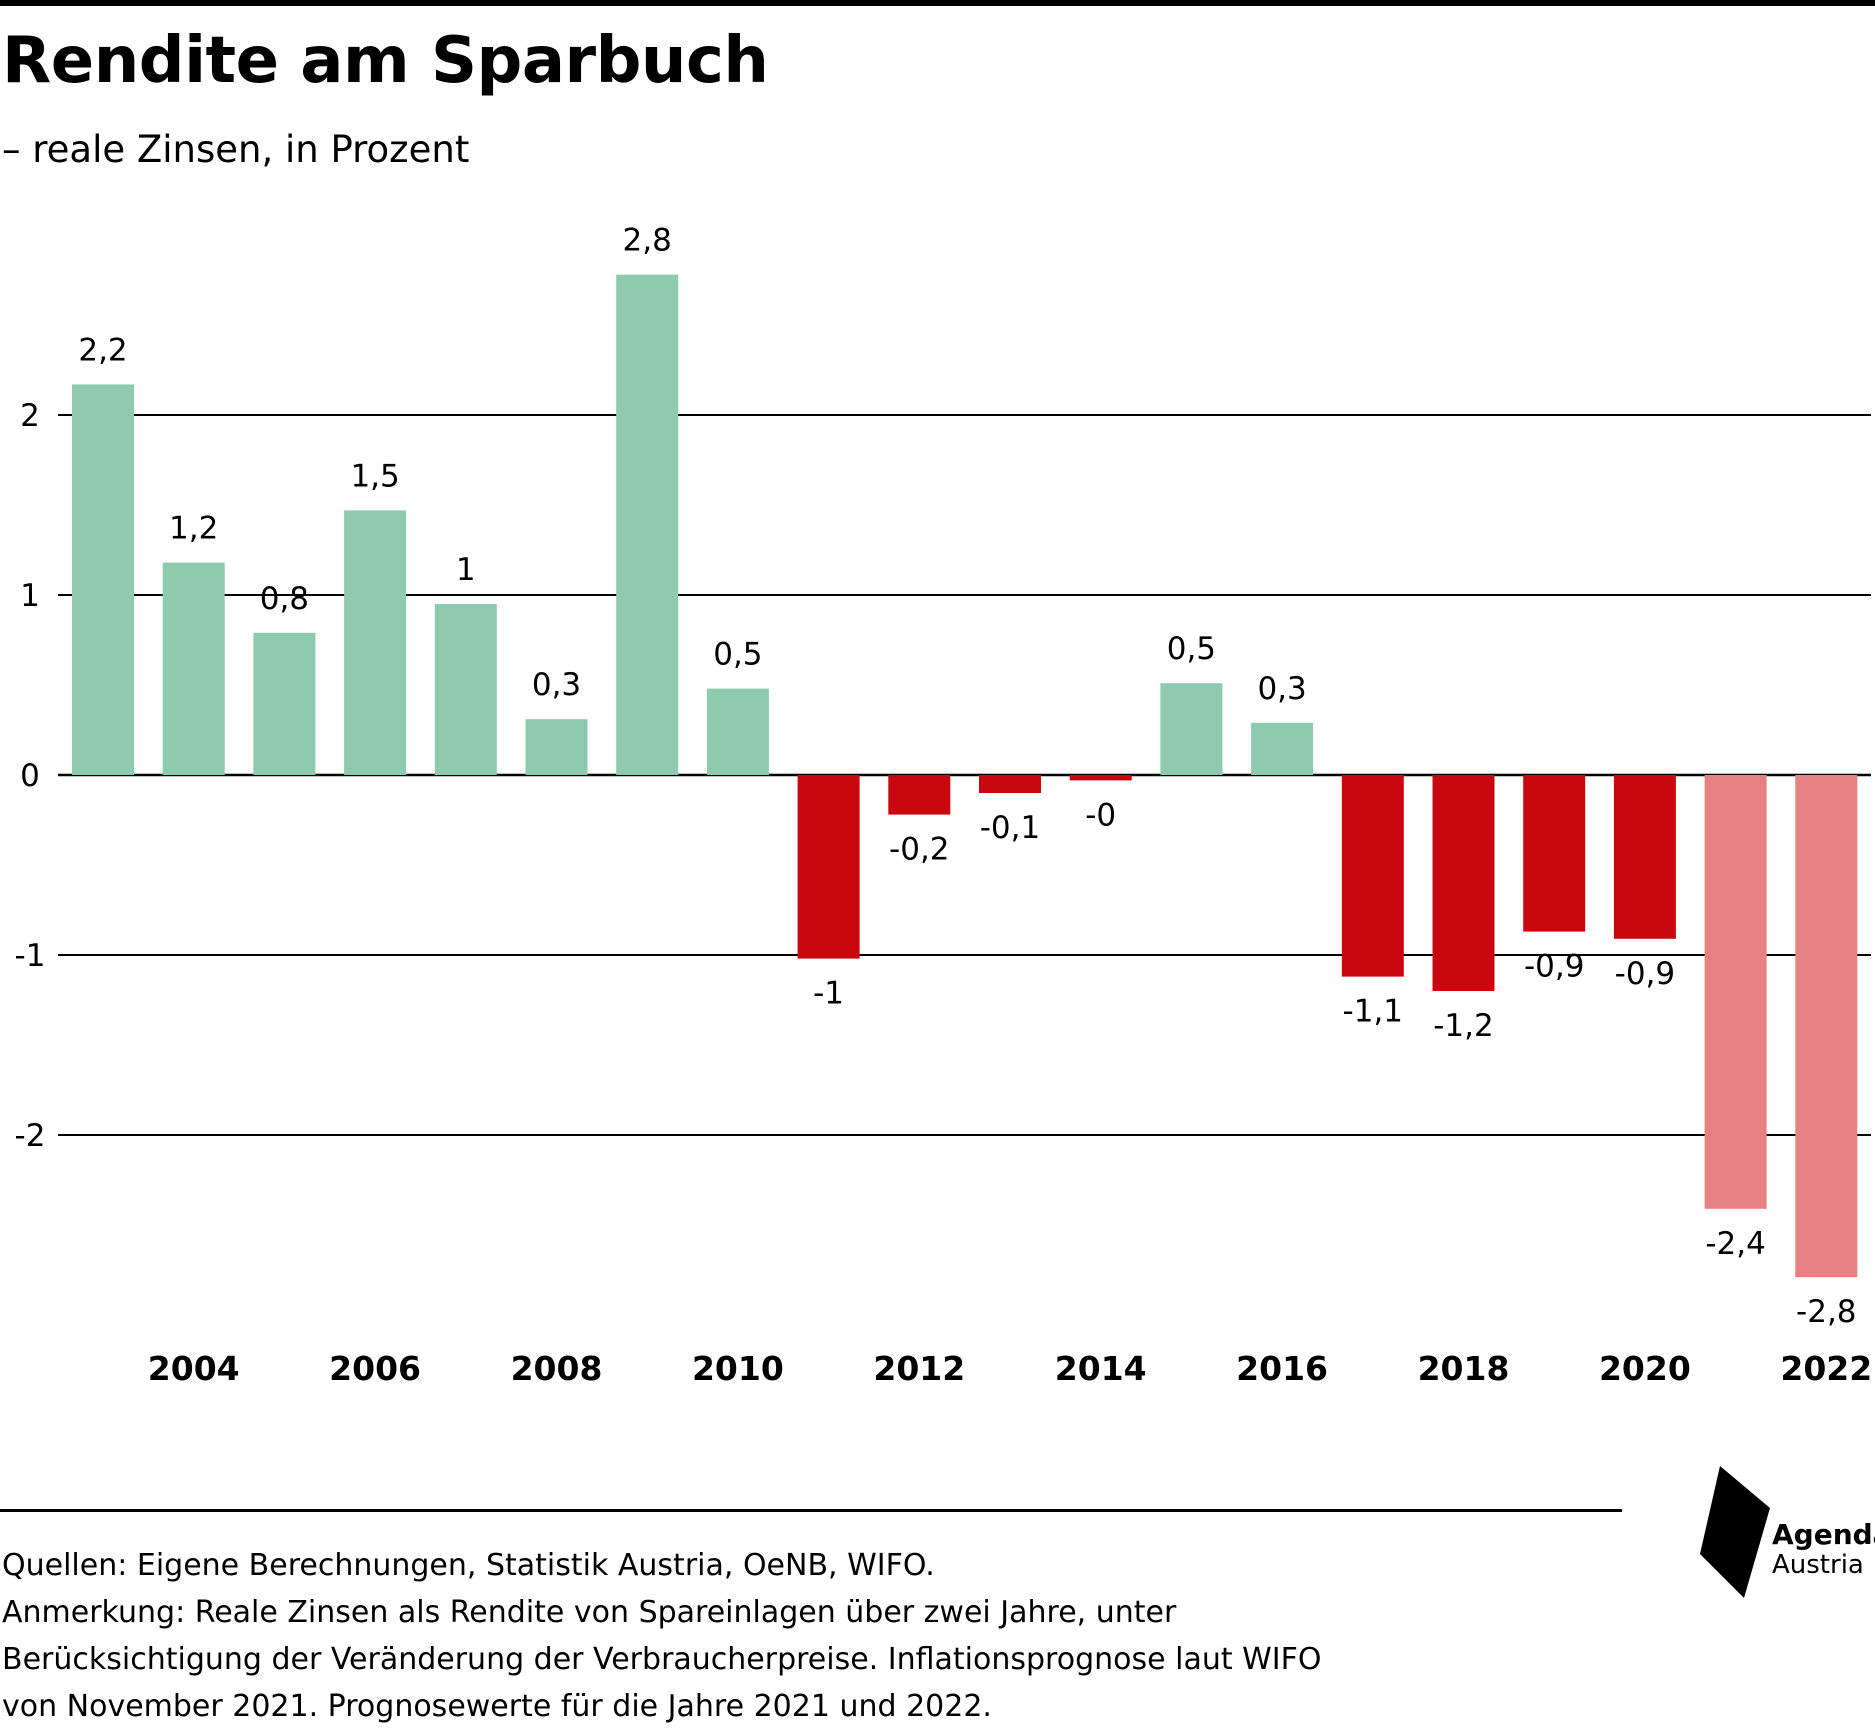  I want to click on bar-2018, so click(1463, 883).